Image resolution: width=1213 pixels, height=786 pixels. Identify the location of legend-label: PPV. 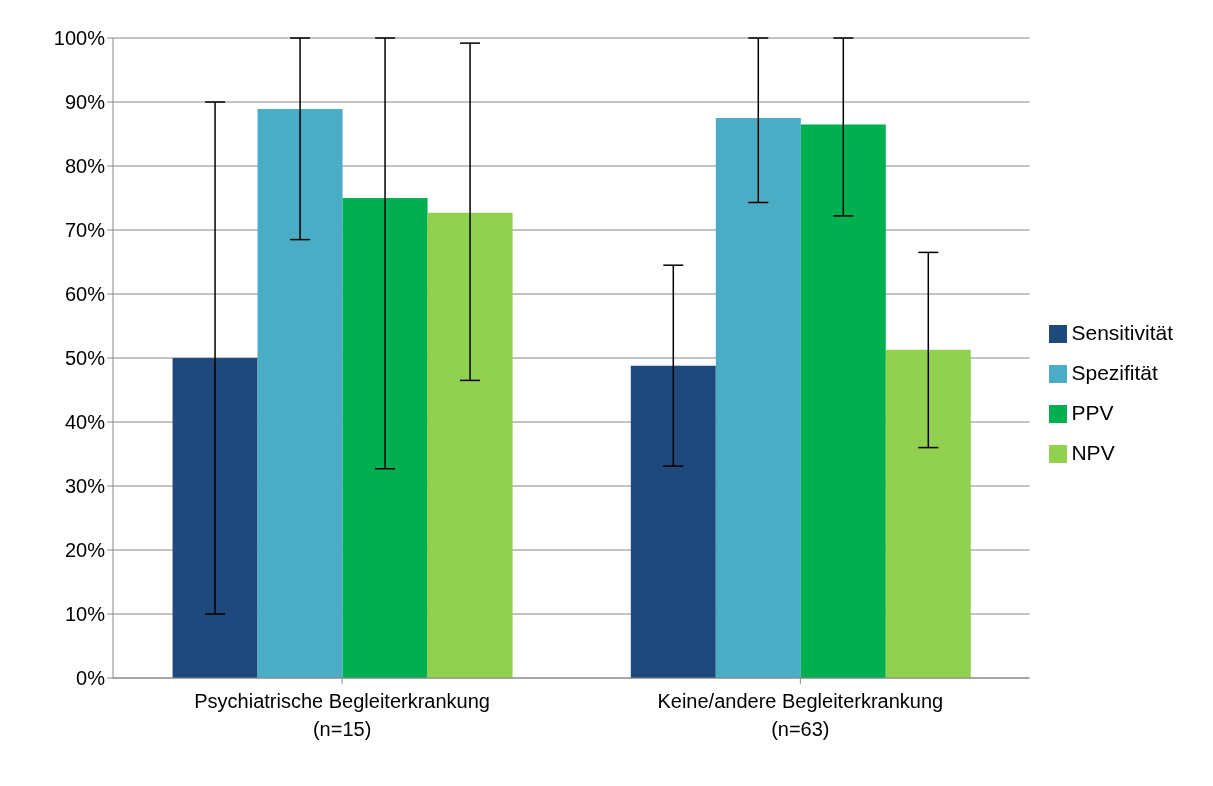
(1092, 412).